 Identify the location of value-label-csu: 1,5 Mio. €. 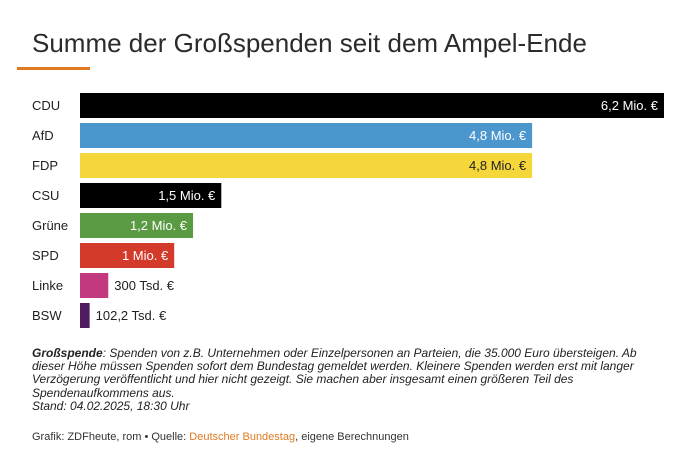
(187, 195).